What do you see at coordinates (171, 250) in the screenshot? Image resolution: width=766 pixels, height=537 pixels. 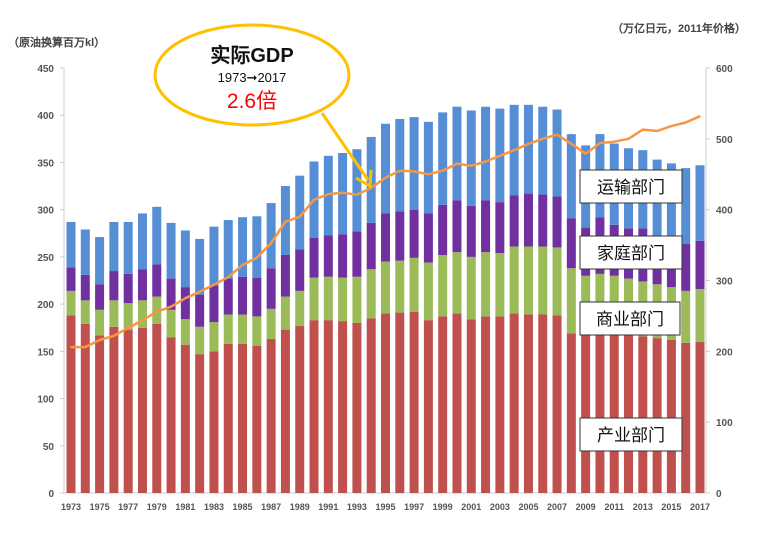 I see `bar-segment-transport-1980` at bounding box center [171, 250].